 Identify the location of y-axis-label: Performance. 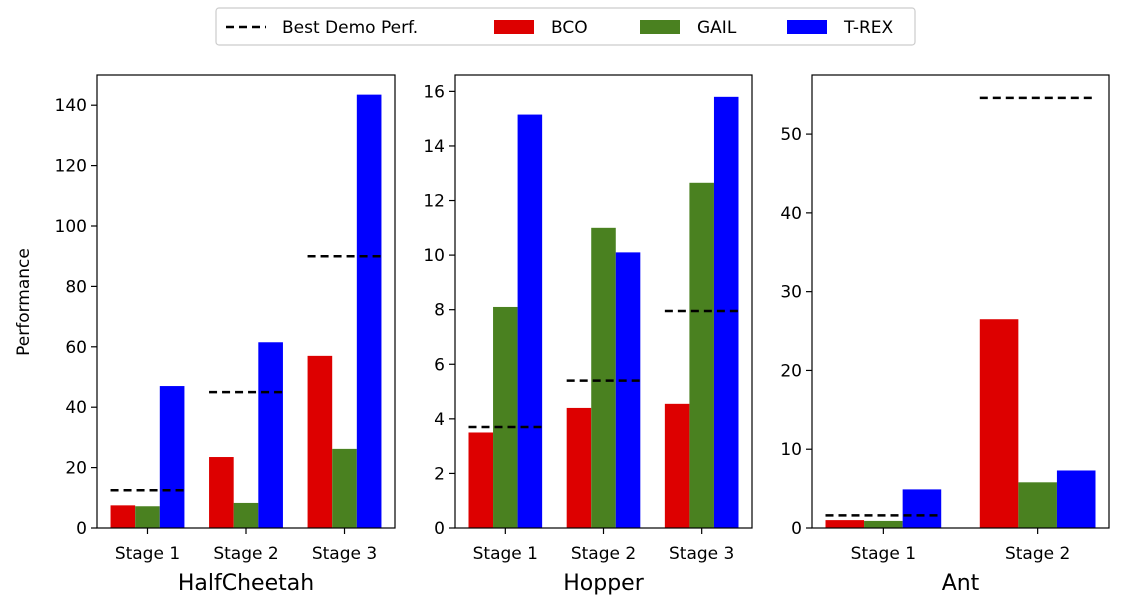
(24, 302).